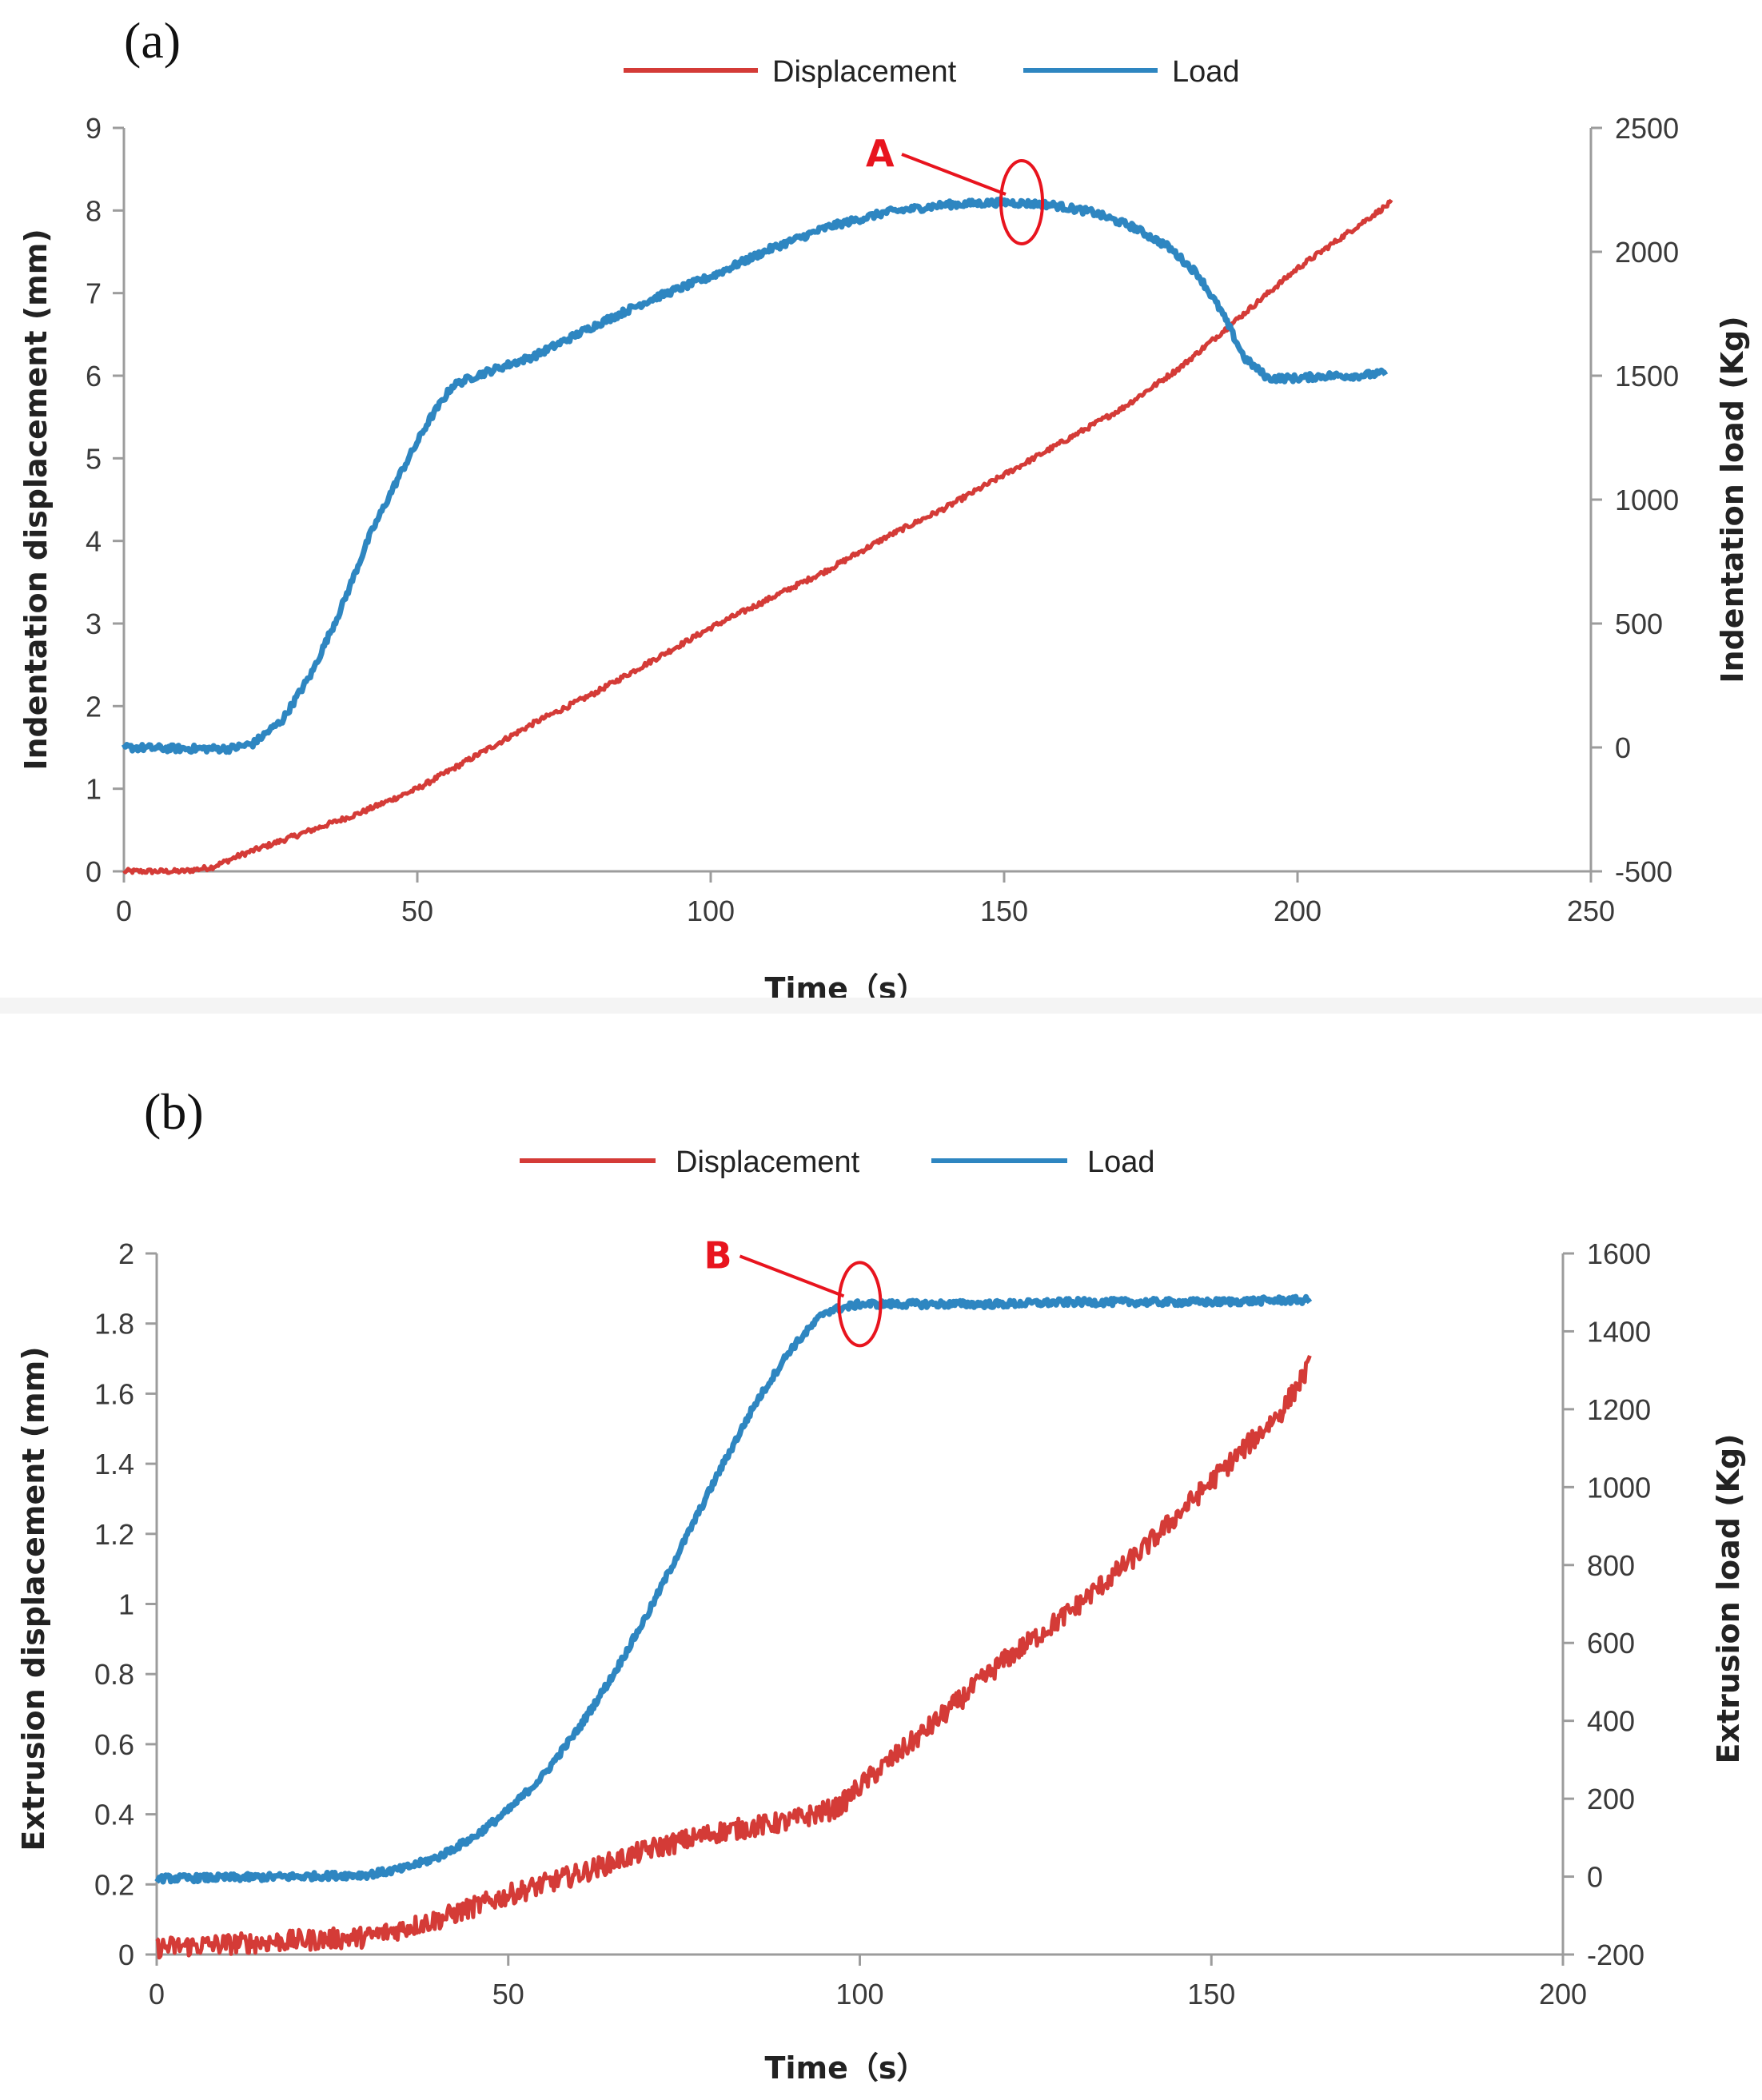  I want to click on y2-tick-label: 1200, so click(1619, 1409).